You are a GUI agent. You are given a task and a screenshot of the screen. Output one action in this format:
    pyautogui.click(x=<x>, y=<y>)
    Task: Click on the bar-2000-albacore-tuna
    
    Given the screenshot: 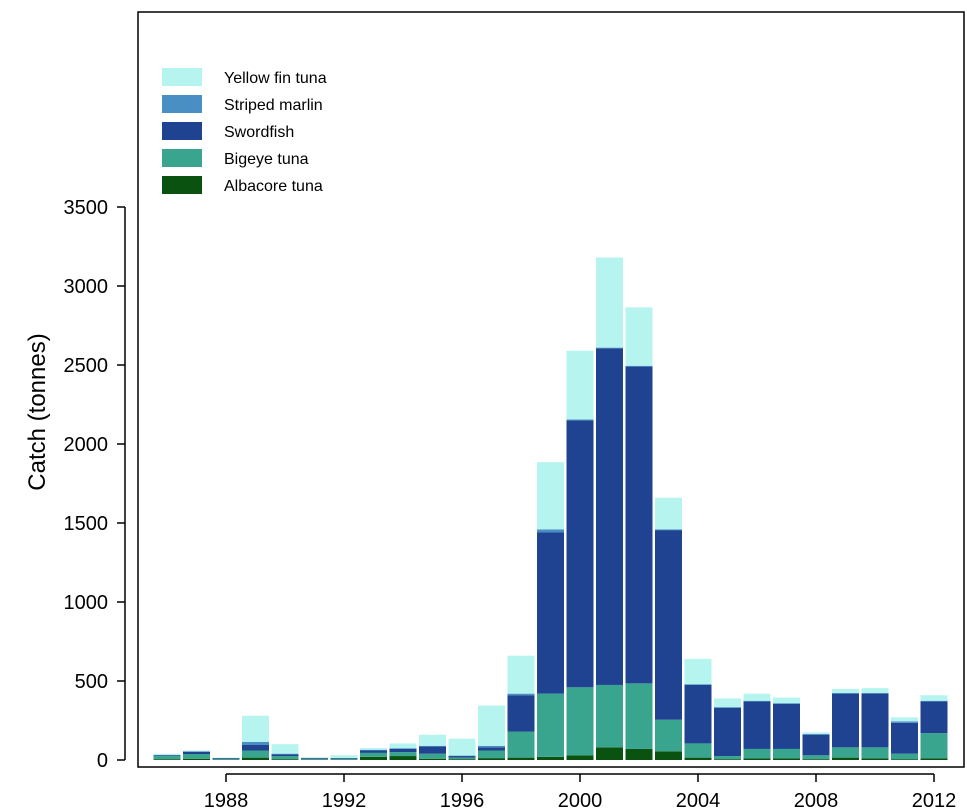 What is the action you would take?
    pyautogui.click(x=580, y=757)
    